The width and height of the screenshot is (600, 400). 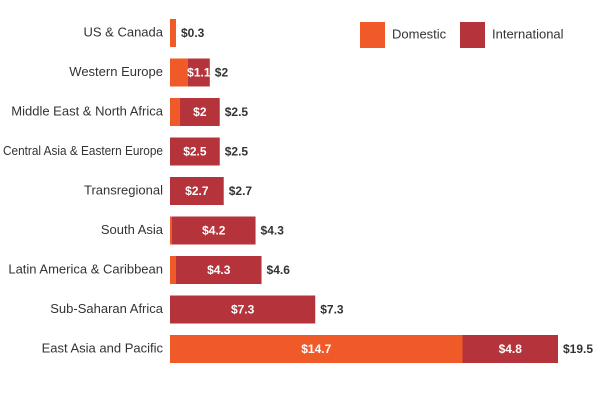 What do you see at coordinates (123, 189) in the screenshot?
I see `category-label: Transregional` at bounding box center [123, 189].